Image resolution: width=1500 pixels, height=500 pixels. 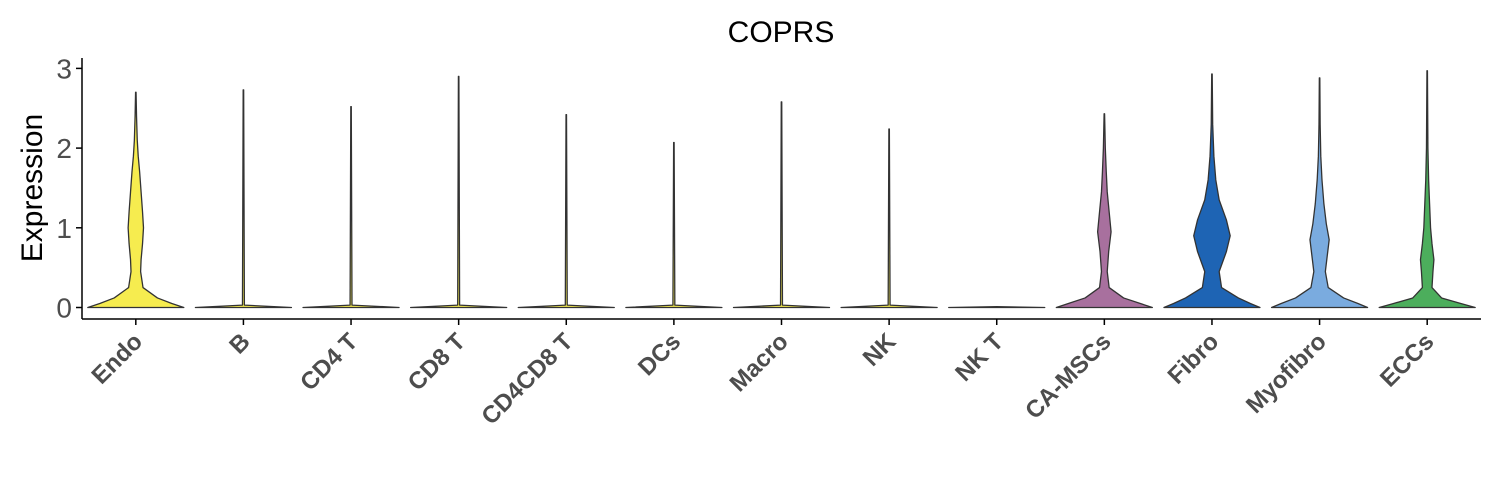 What do you see at coordinates (1286, 373) in the screenshot?
I see `x-tick-label: Myofibro` at bounding box center [1286, 373].